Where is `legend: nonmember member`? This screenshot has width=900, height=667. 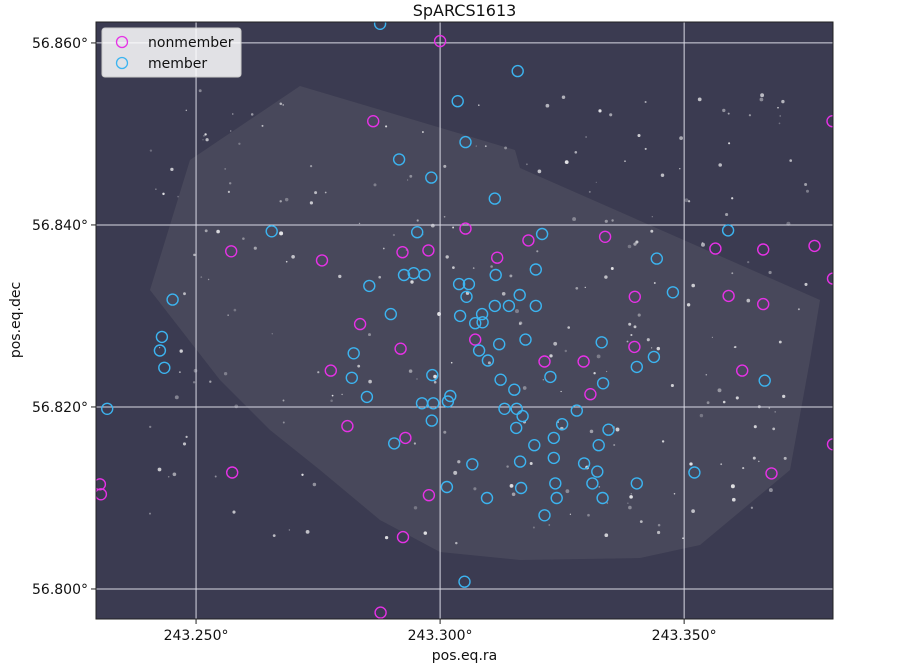
legend: nonmember member is located at coordinates (171, 52).